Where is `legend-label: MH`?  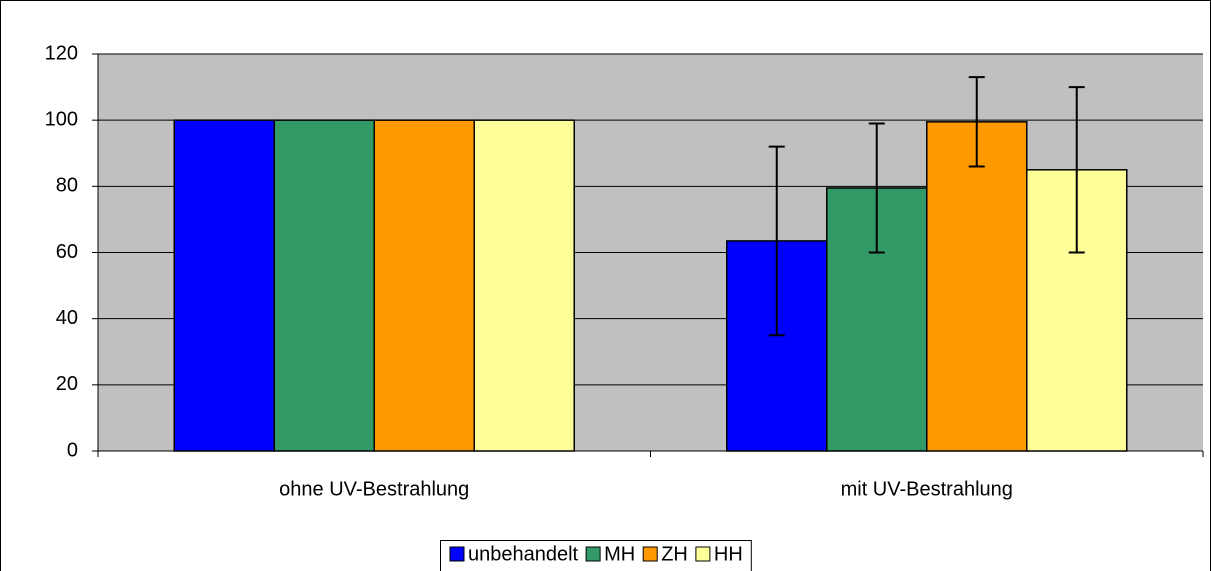
legend-label: MH is located at coordinates (619, 554).